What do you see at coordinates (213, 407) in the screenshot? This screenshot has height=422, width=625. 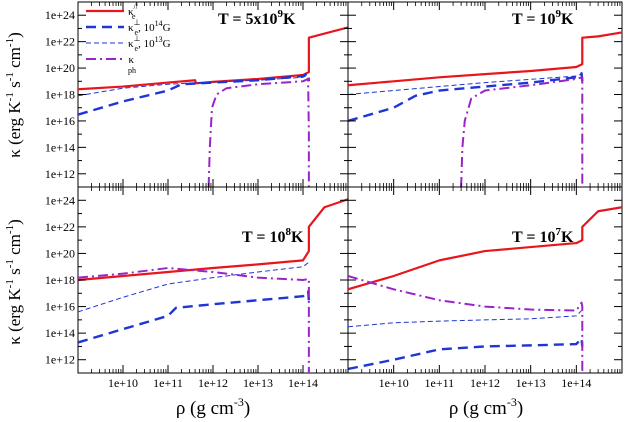 I see `x-axis-label-left: ρ (g cm-3)` at bounding box center [213, 407].